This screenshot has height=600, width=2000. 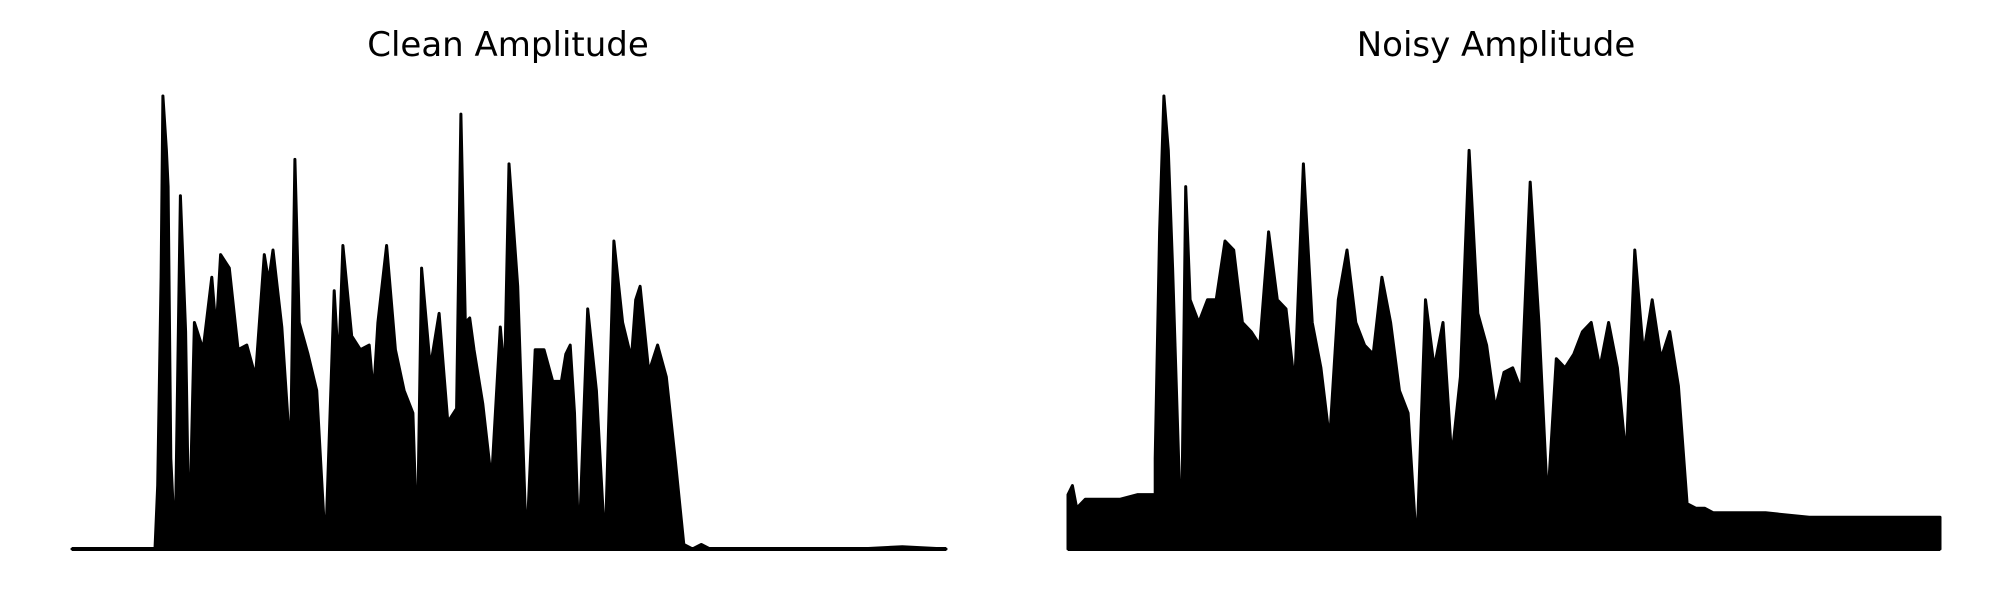 I want to click on noisy-amplitude-title: Noisy Amplitude, so click(x=1496, y=45).